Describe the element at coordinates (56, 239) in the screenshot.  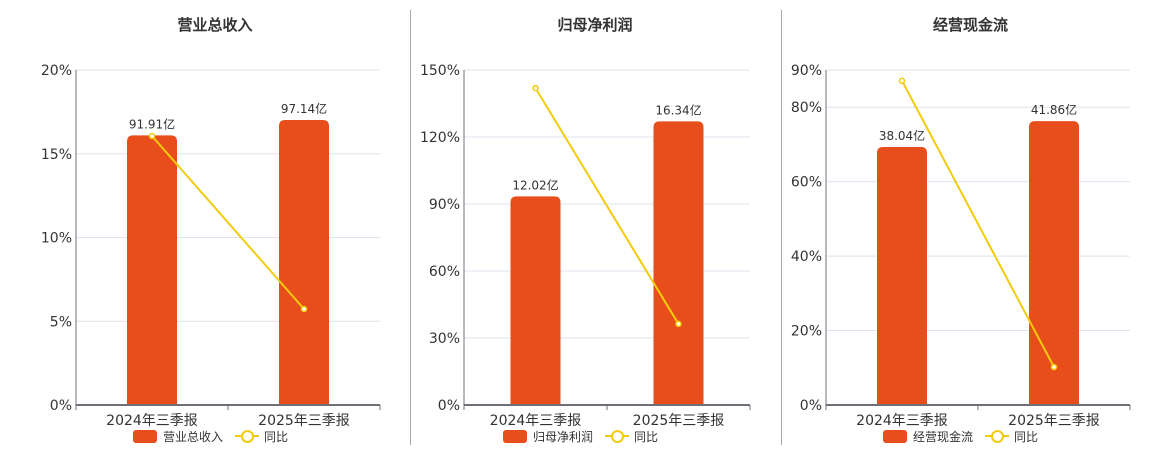
I see `y-tick-label: 10%` at that location.